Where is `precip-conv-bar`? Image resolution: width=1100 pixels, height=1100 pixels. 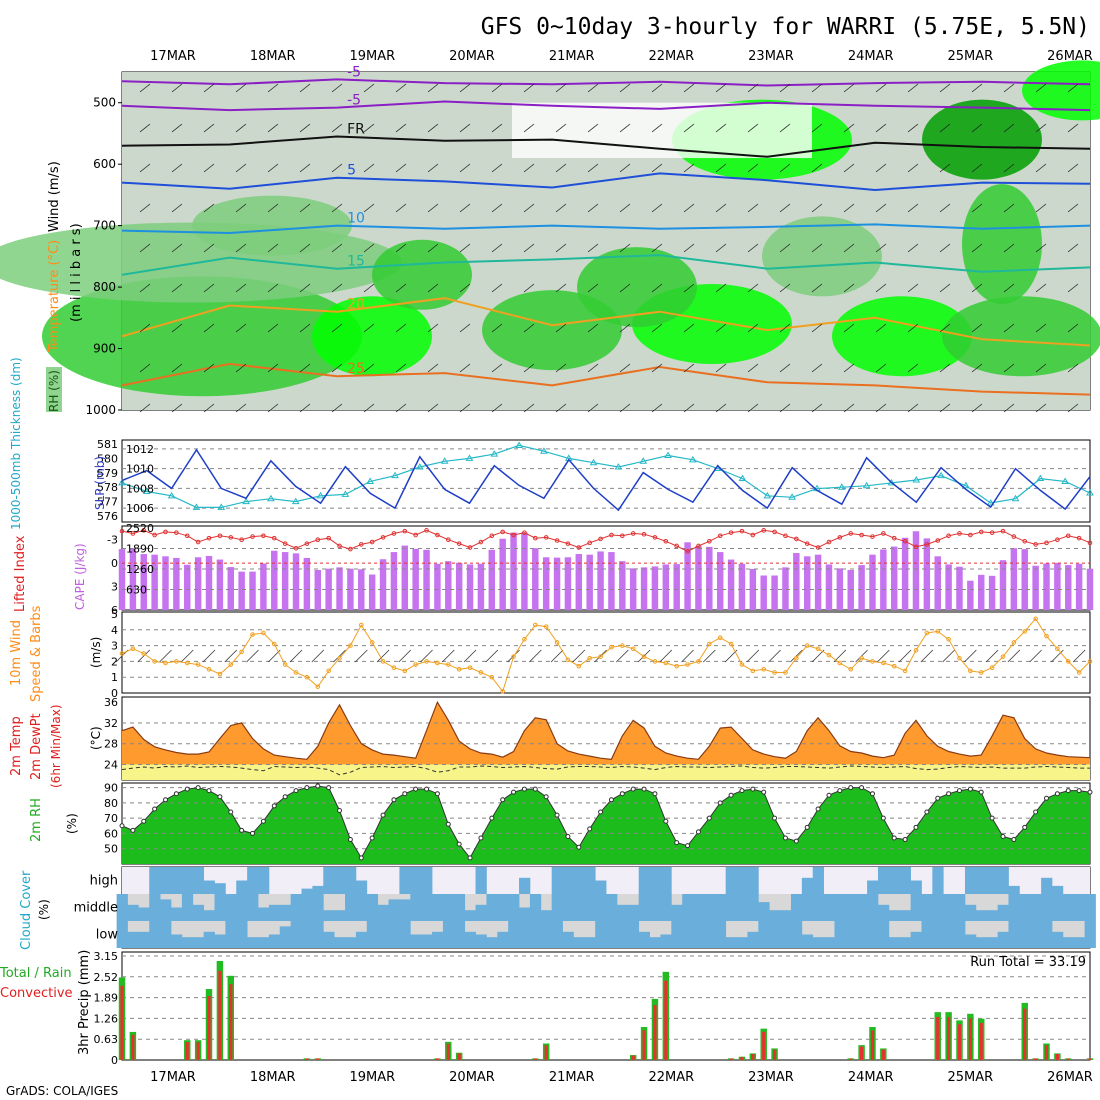 precip-conv-bar is located at coordinates (1036, 1059).